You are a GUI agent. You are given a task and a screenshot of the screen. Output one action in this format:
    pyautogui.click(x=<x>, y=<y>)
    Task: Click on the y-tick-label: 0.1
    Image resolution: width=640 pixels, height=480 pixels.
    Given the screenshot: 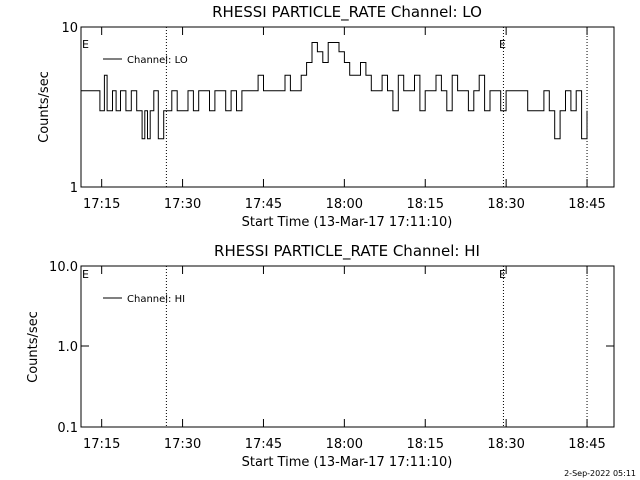 What is the action you would take?
    pyautogui.click(x=67, y=428)
    